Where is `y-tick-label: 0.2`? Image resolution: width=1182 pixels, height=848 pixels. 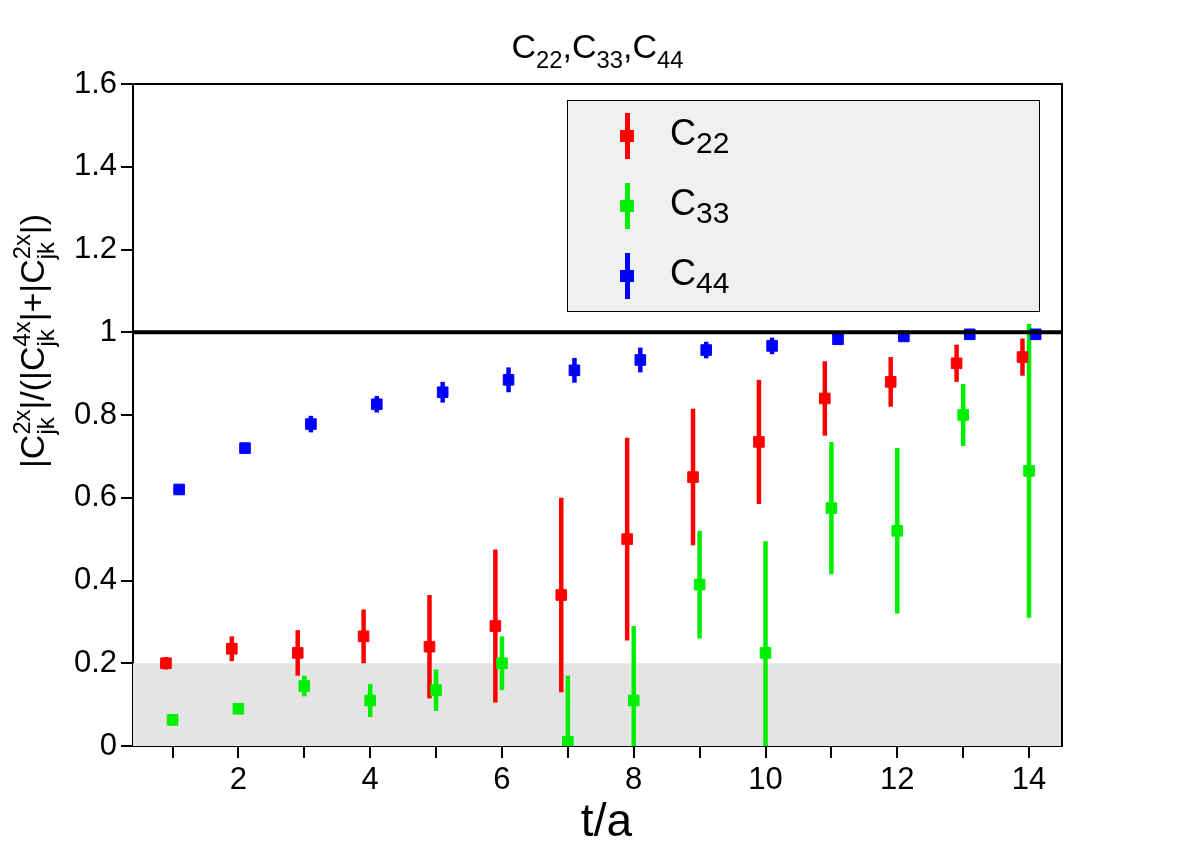
y-tick-label: 0.2 is located at coordinates (95, 661).